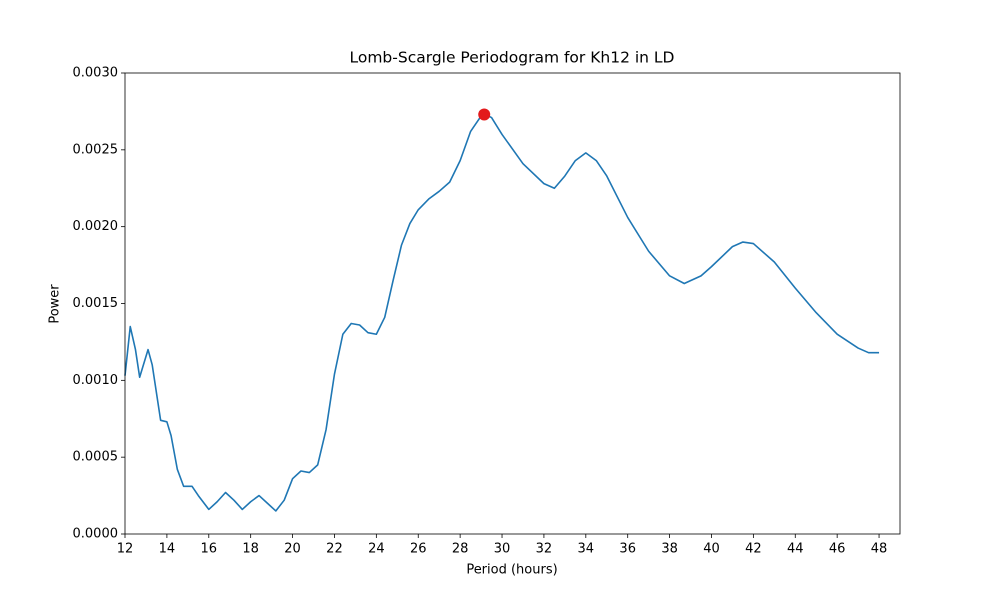 This screenshot has width=1000, height=600. Describe the element at coordinates (376, 549) in the screenshot. I see `x-tick-label: 24` at that location.